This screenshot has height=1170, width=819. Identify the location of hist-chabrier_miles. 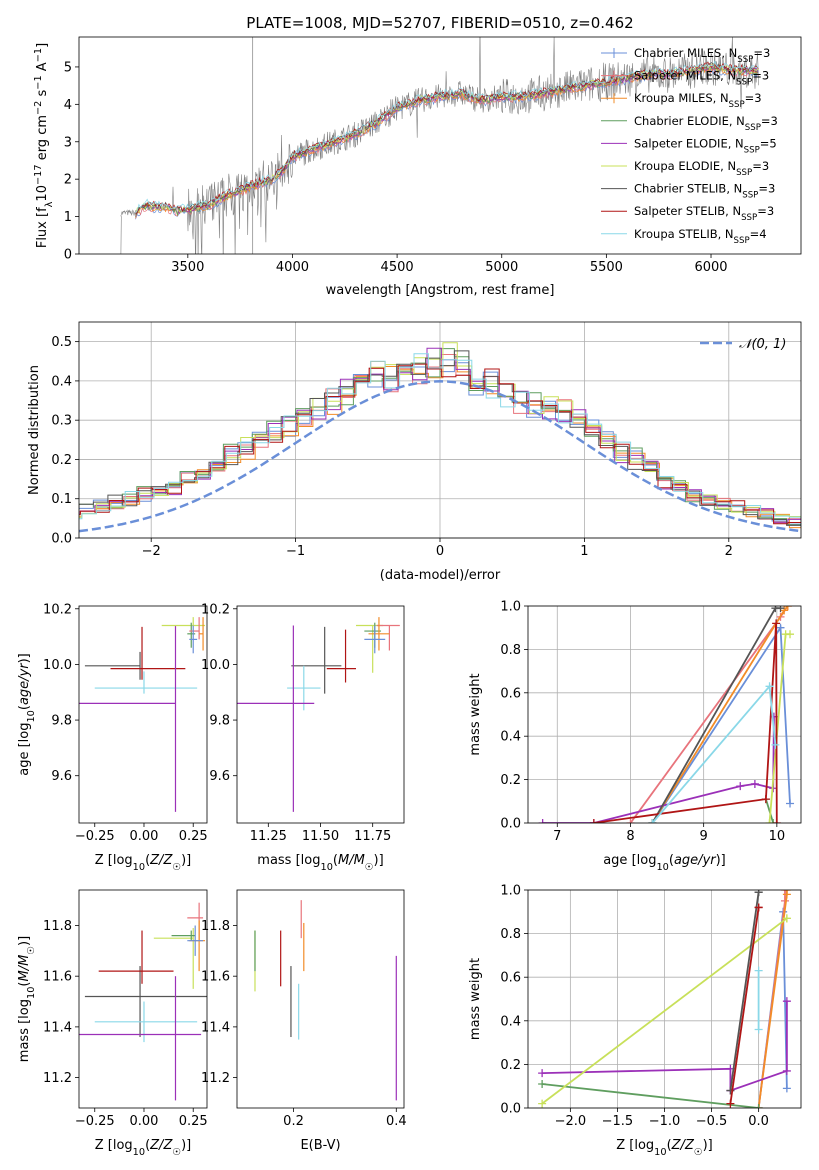
(440, 445).